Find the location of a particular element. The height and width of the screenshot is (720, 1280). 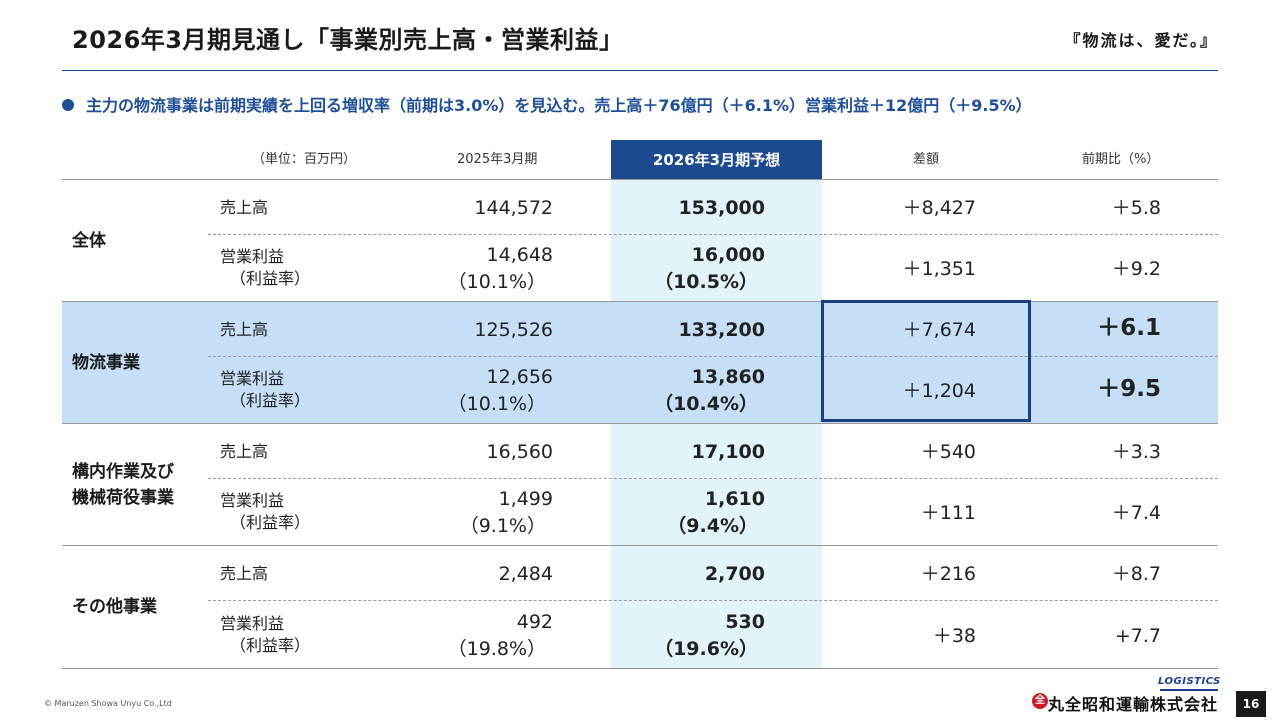

page-title: 2026年3月期見通し「事業別売上高・営業利益」 is located at coordinates (348, 40).